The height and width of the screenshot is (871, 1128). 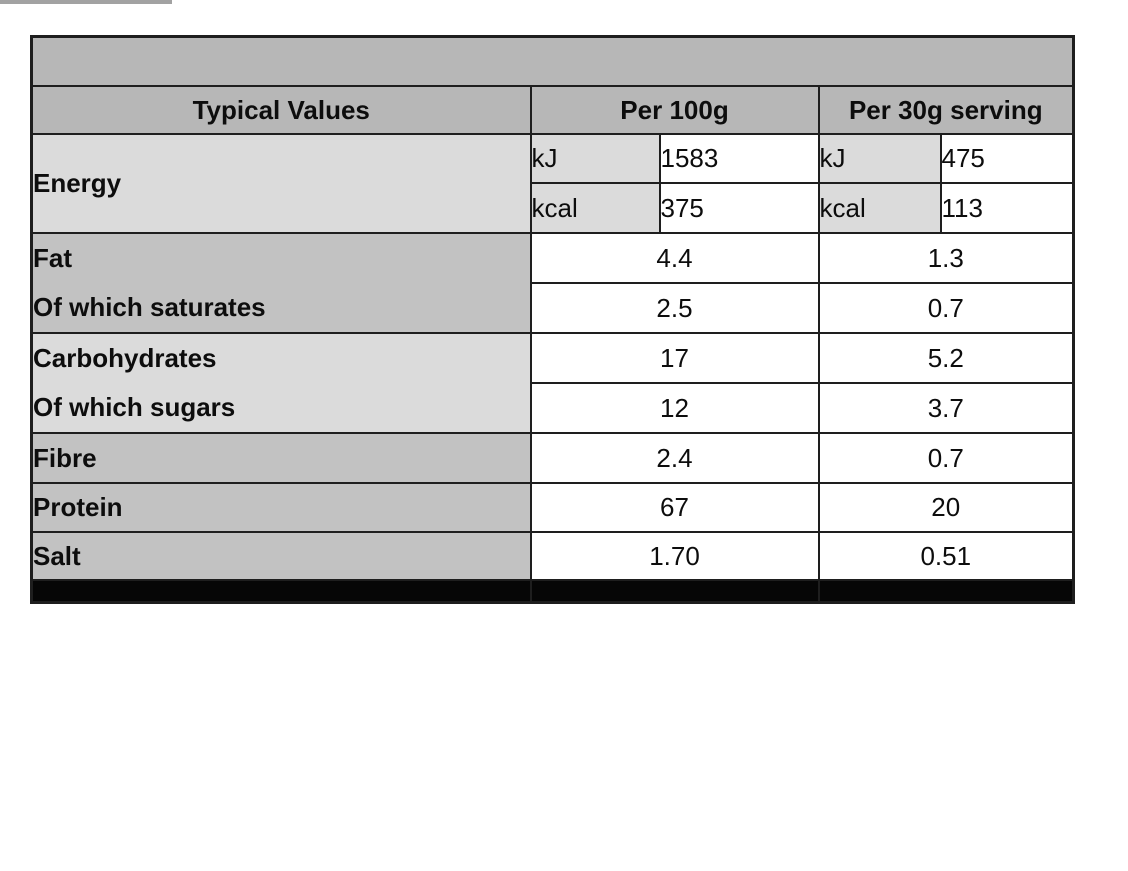 What do you see at coordinates (946, 507) in the screenshot?
I see `protein-value-30g: 20` at bounding box center [946, 507].